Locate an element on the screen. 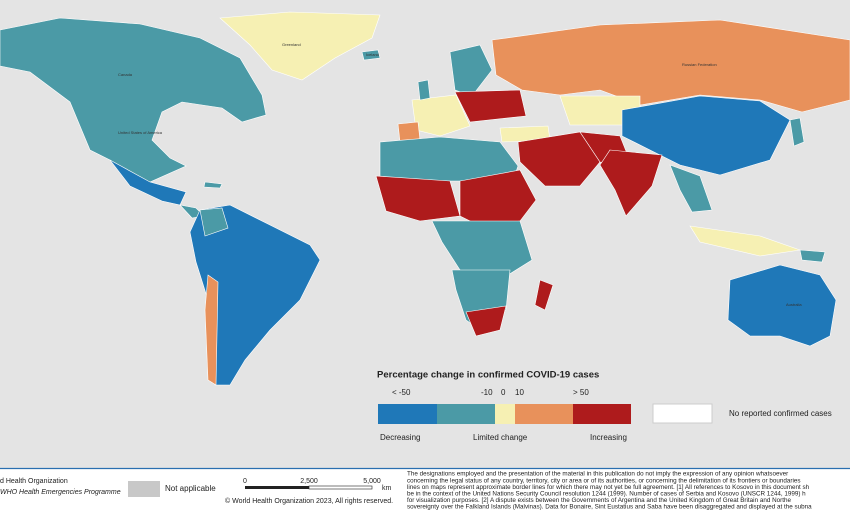 The width and height of the screenshot is (850, 512). indonesia is located at coordinates (745, 241).